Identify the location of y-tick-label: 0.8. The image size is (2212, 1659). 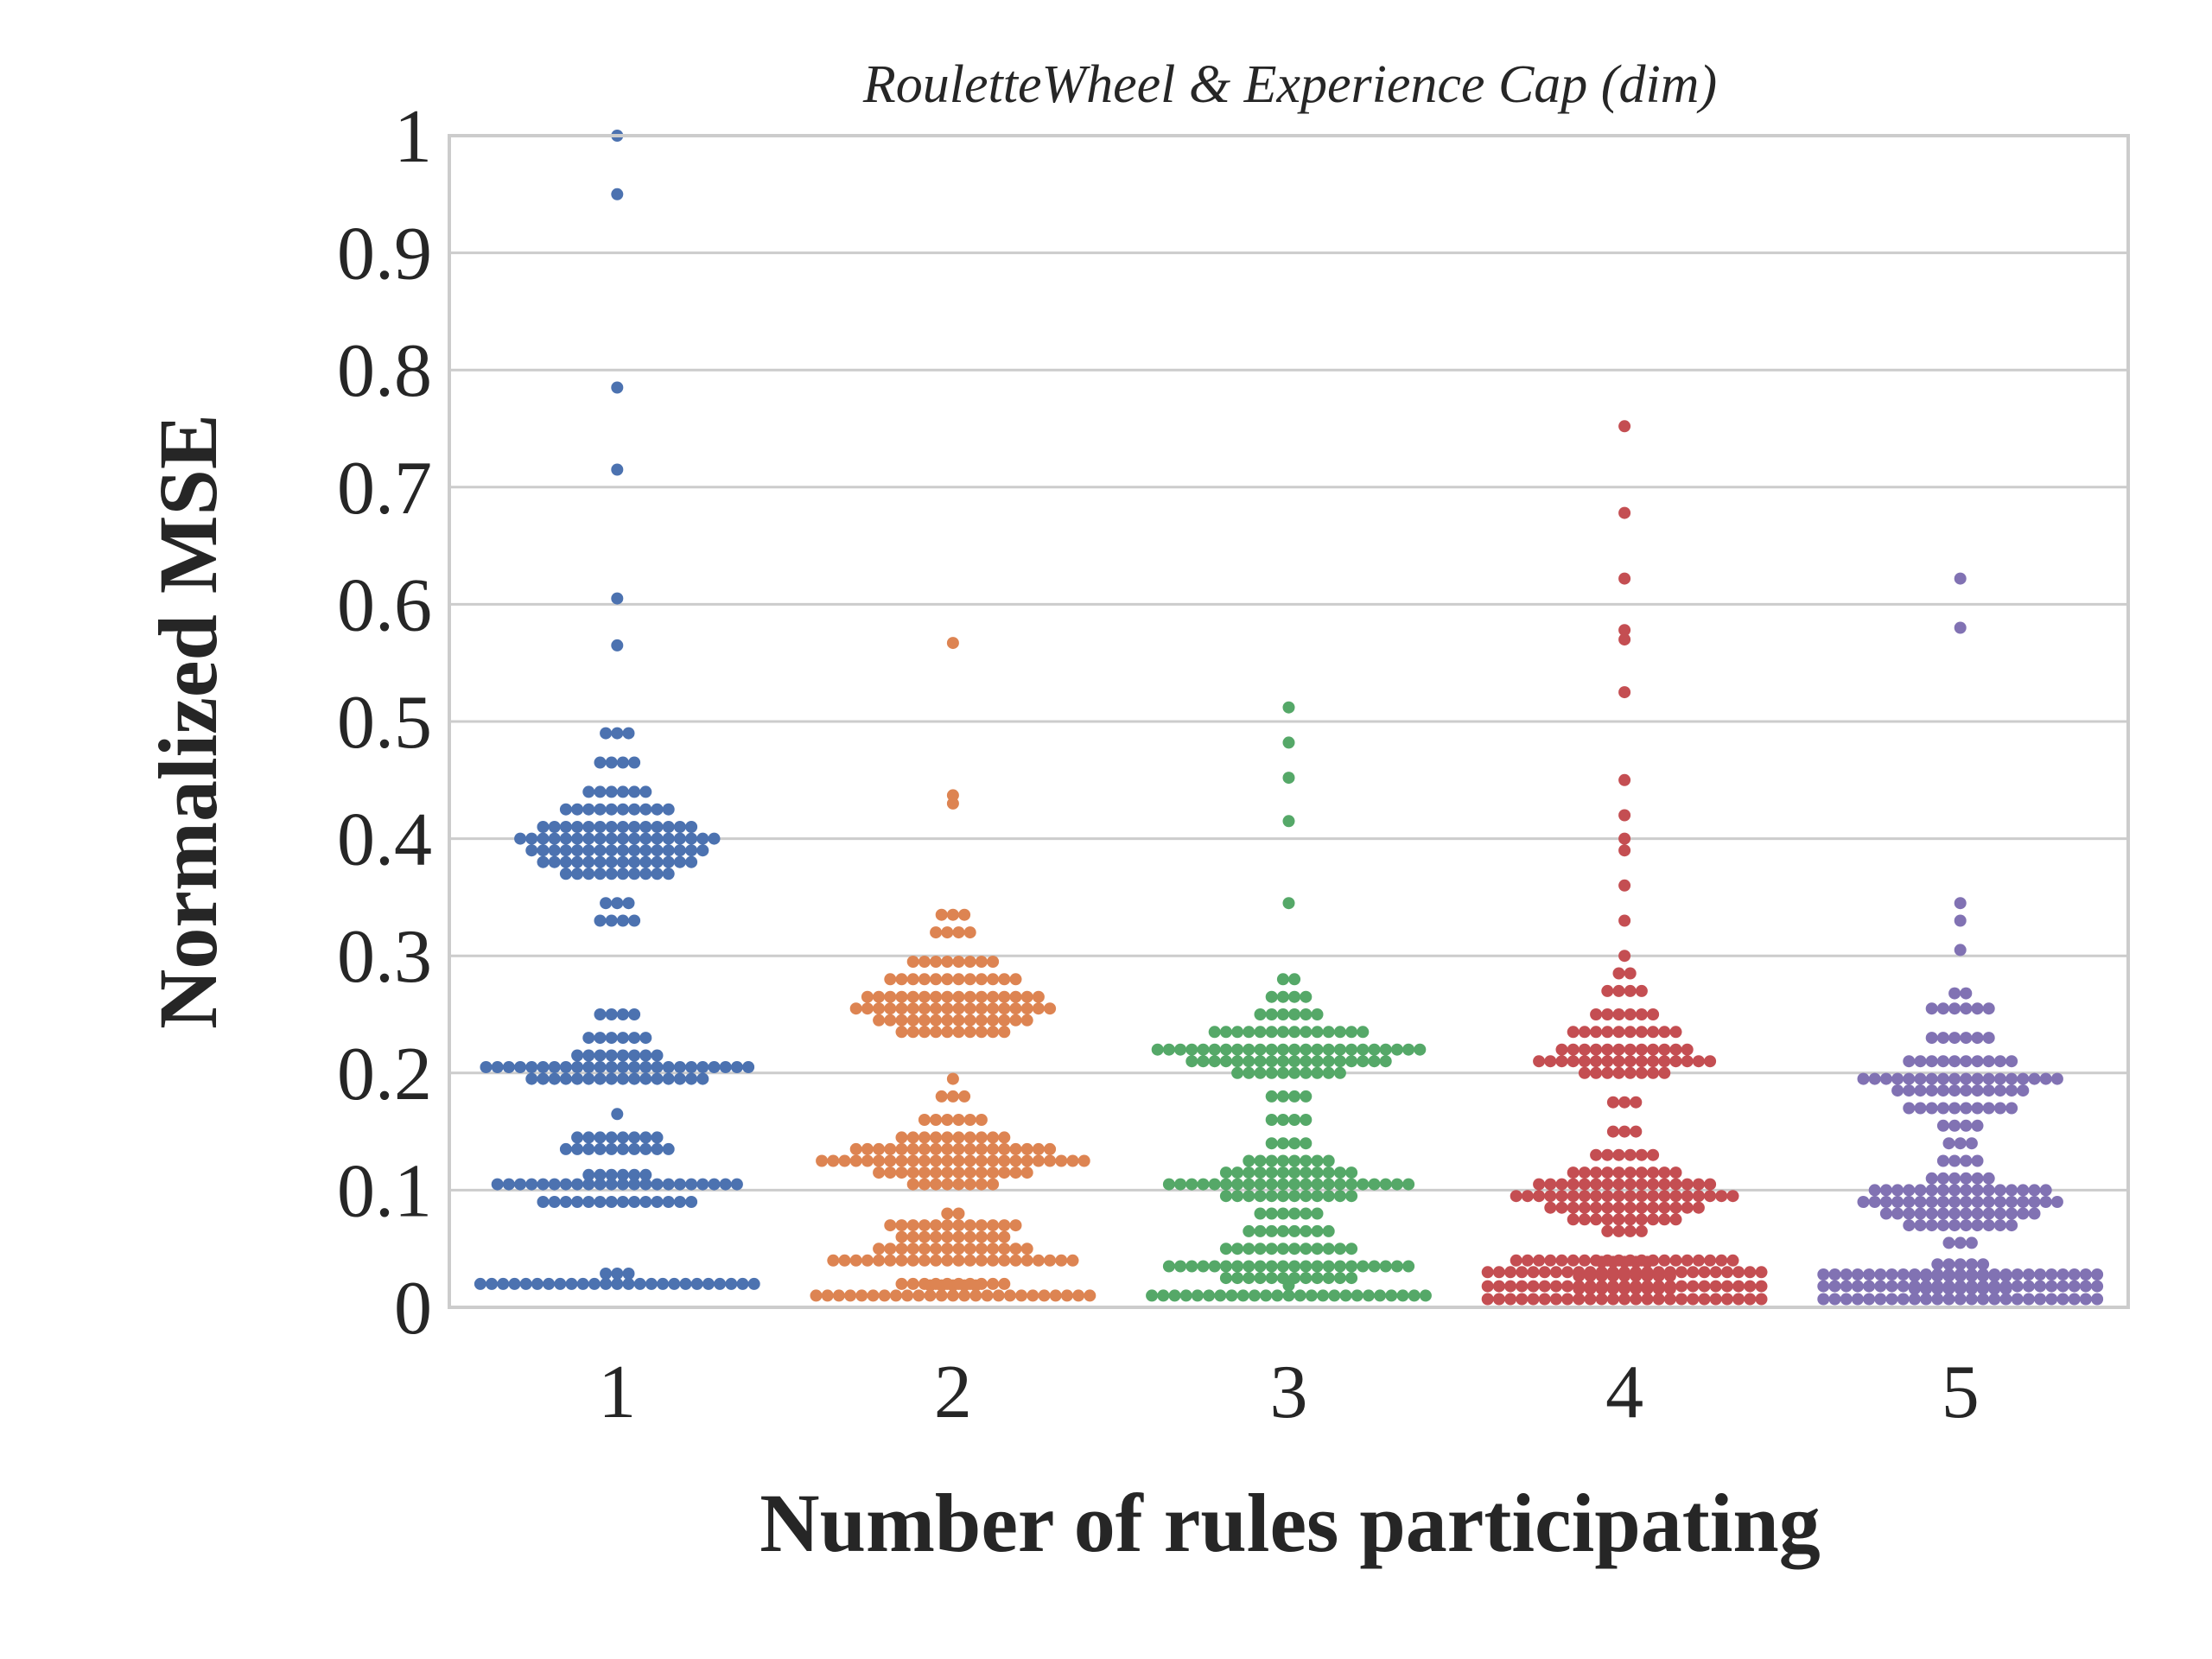
(384, 371).